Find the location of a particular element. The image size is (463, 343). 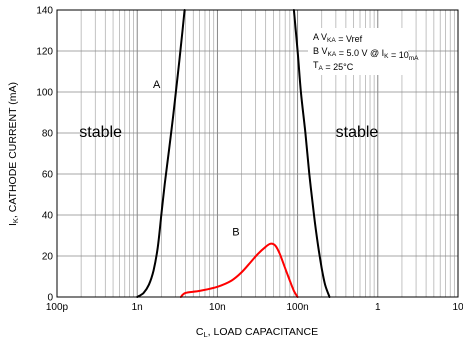

x-tick-label: 100p is located at coordinates (57, 307).